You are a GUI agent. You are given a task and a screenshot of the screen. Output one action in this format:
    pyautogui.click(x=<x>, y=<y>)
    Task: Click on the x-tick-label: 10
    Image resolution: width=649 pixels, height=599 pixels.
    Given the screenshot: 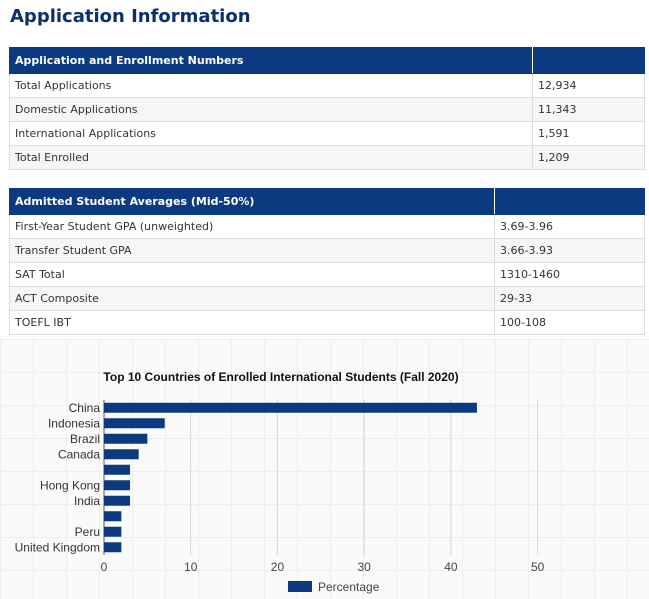 What is the action you would take?
    pyautogui.click(x=191, y=567)
    